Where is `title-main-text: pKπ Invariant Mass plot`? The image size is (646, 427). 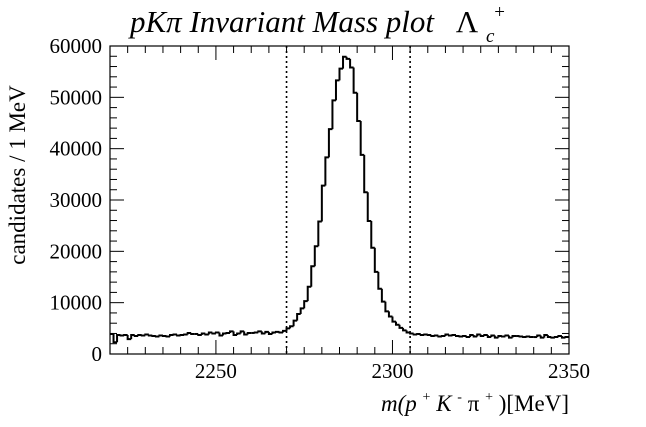
title-main-text: pKπ Invariant Mass plot is located at coordinates (281, 21).